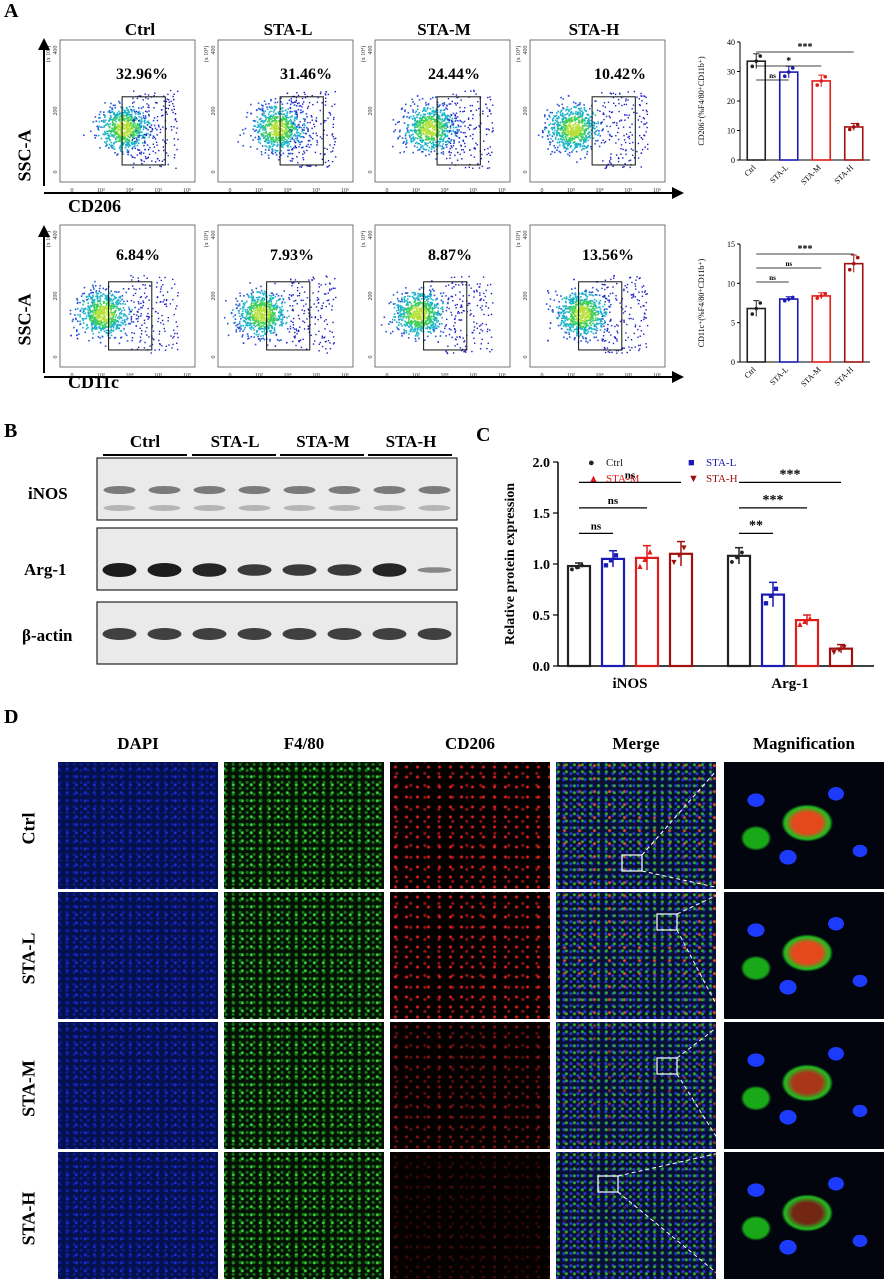 The height and width of the screenshot is (1281, 886). What do you see at coordinates (214, 296) in the screenshot?
I see `flow-y-tick: 200` at bounding box center [214, 296].